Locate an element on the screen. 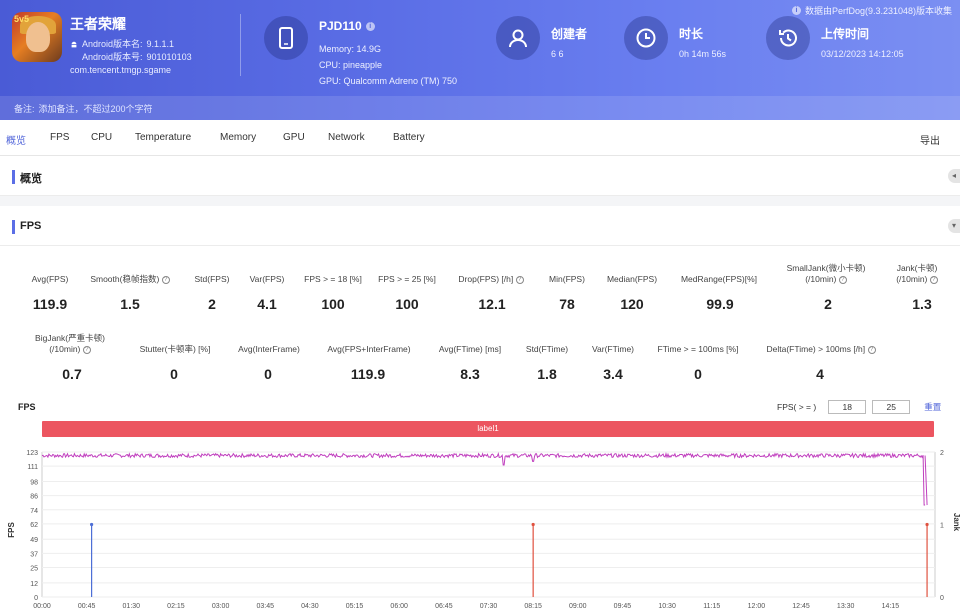  tab-memory: Memory is located at coordinates (238, 137).